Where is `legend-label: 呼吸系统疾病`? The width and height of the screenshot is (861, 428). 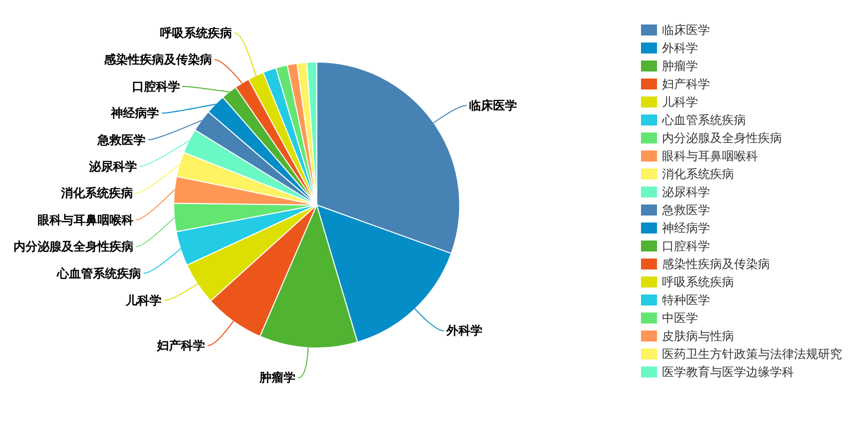
legend-label: 呼吸系统疾病 is located at coordinates (698, 282).